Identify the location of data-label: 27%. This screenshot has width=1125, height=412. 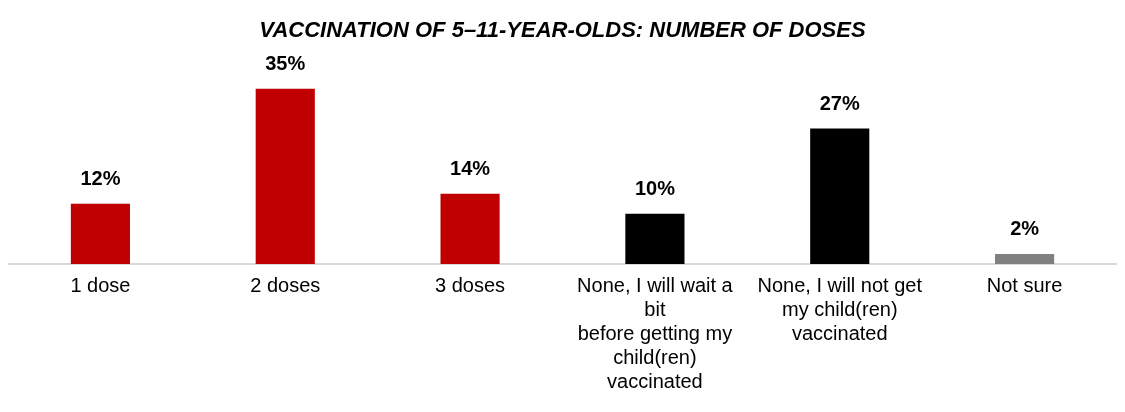
(839, 103).